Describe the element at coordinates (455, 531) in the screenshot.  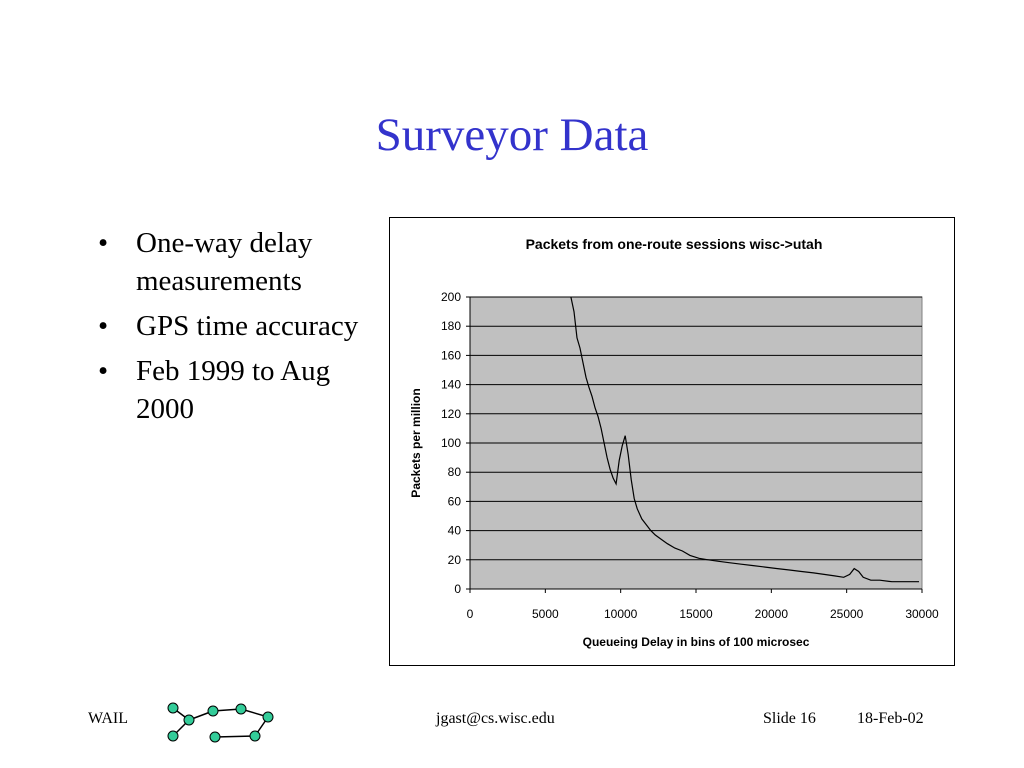
I see `y-tick-label: 40` at that location.